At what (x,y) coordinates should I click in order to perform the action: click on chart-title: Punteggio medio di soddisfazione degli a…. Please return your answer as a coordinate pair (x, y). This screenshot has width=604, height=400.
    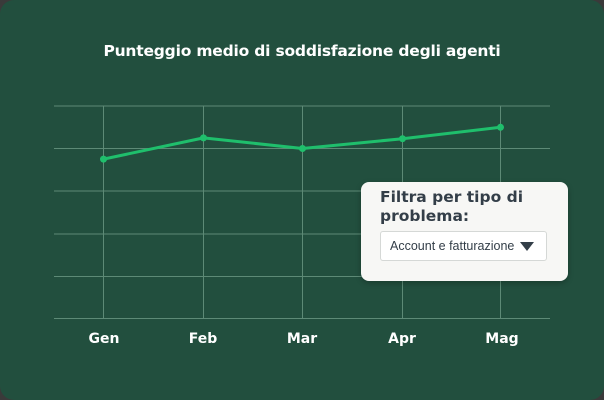
    Looking at the image, I should click on (302, 51).